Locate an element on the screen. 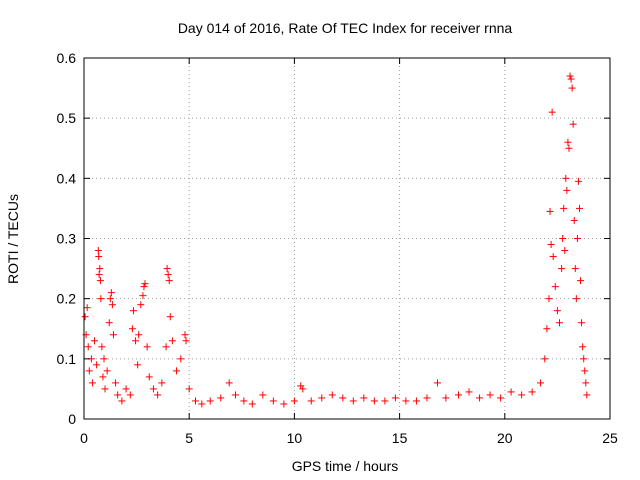 The width and height of the screenshot is (640, 480). x-tick-label: 0 is located at coordinates (84, 438).